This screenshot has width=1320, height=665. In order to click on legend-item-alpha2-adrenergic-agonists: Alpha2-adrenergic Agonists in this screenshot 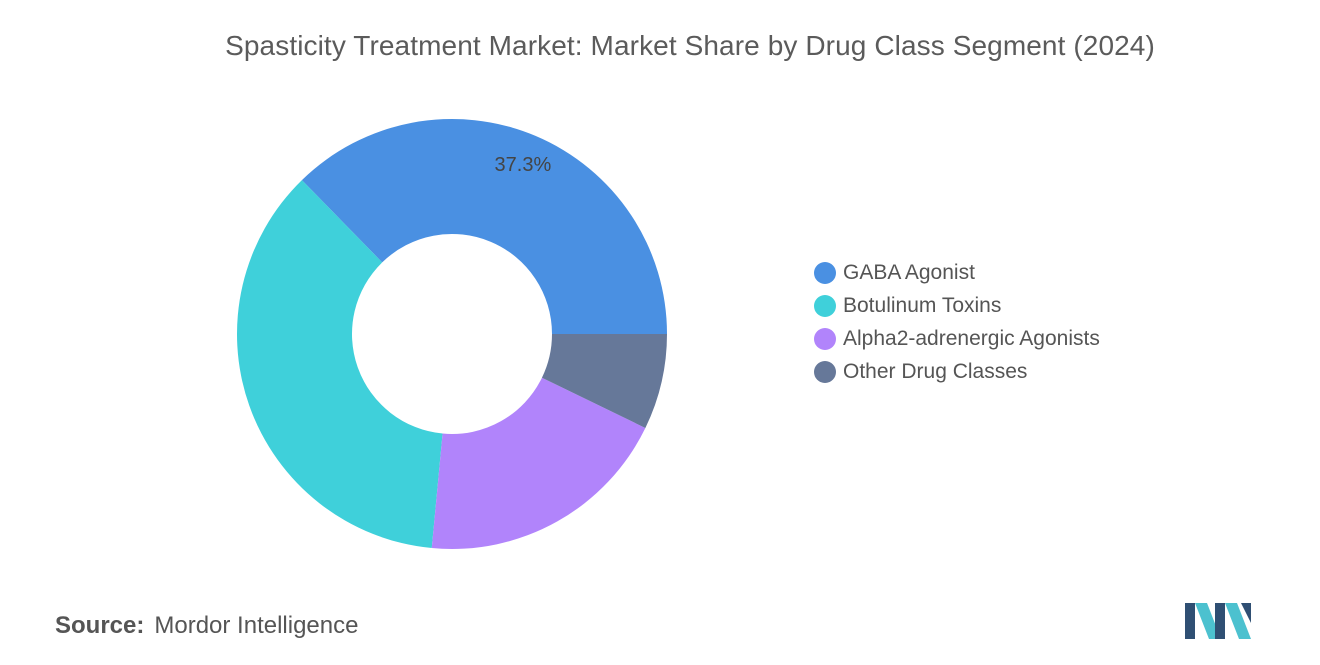, I will do `click(957, 338)`.